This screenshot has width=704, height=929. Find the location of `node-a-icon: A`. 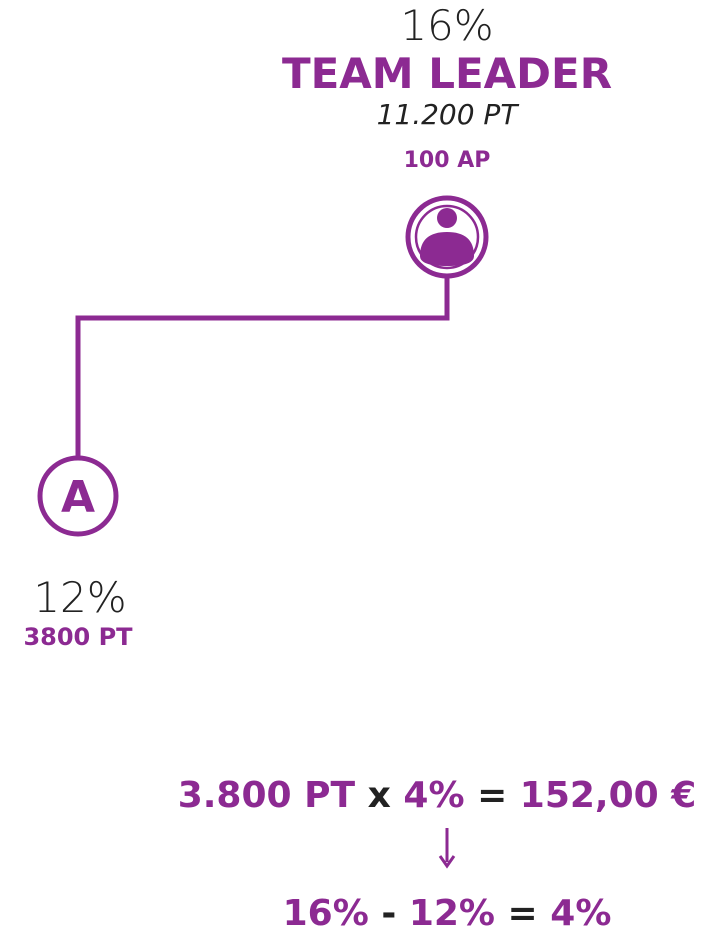

node-a-icon: A is located at coordinates (78, 496).